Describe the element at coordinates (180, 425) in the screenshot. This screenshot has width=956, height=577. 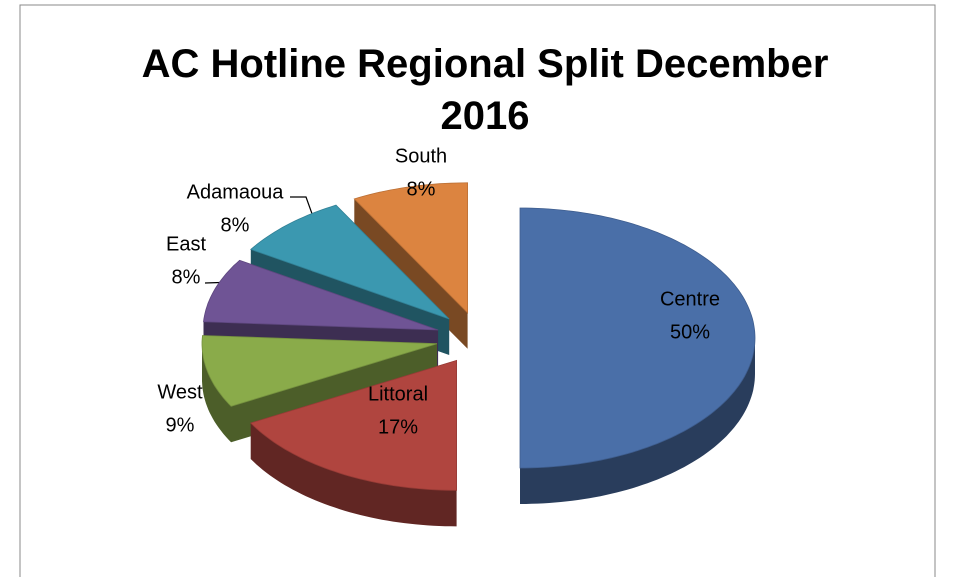
I see `slice-value-label: 9%` at that location.